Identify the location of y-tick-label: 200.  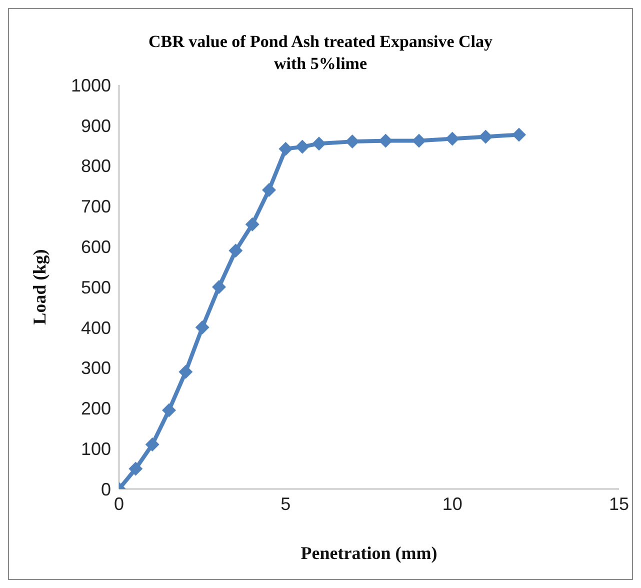
(95, 408).